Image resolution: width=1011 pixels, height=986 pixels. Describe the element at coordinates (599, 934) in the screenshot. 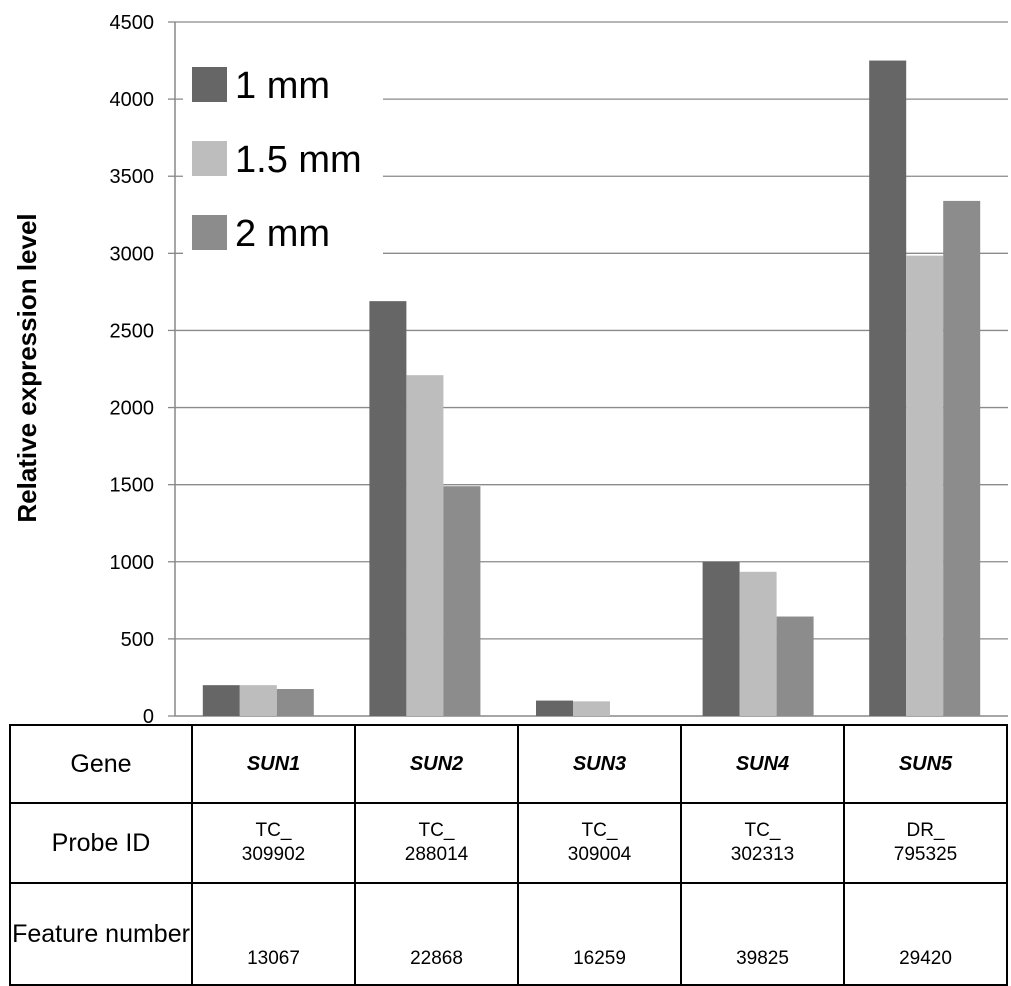

I see `feature-cell: 16259` at that location.